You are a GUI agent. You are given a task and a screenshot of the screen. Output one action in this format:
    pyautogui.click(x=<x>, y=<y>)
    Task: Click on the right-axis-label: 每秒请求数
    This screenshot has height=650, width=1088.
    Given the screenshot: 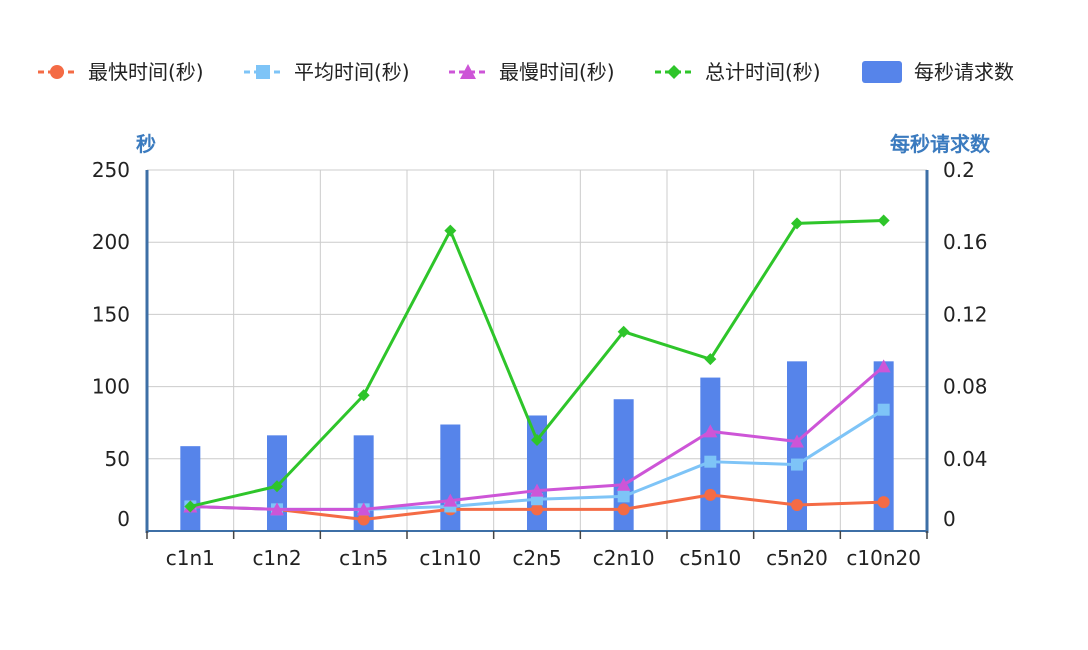 What is the action you would take?
    pyautogui.click(x=940, y=144)
    